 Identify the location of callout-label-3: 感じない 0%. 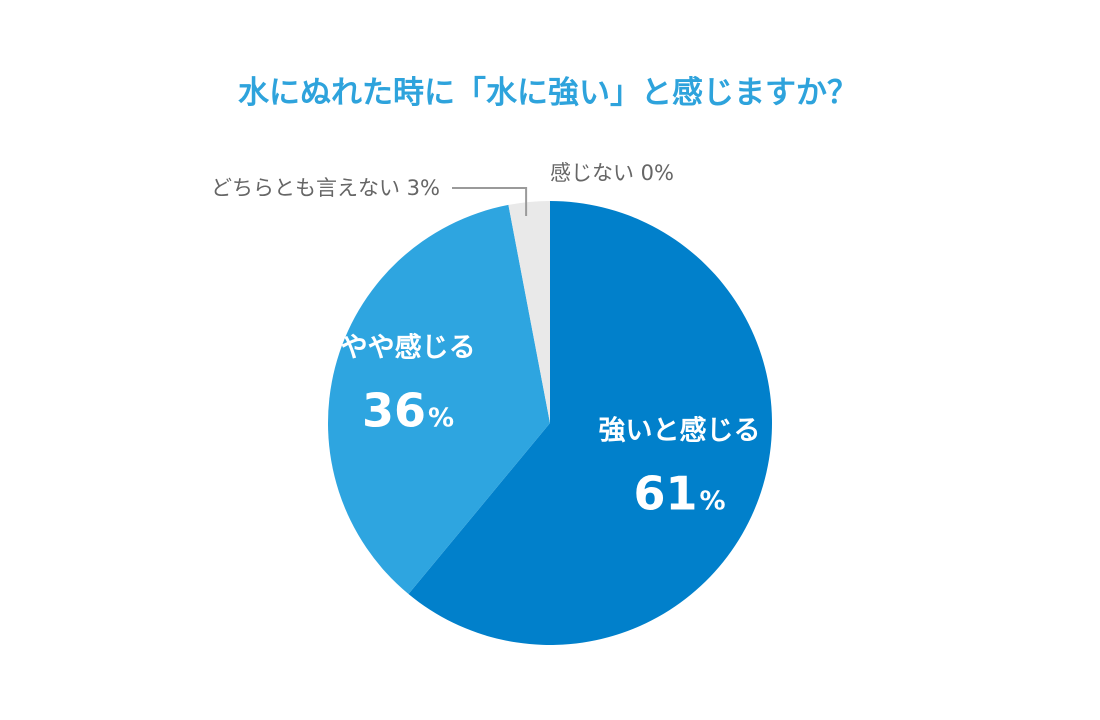
(612, 173).